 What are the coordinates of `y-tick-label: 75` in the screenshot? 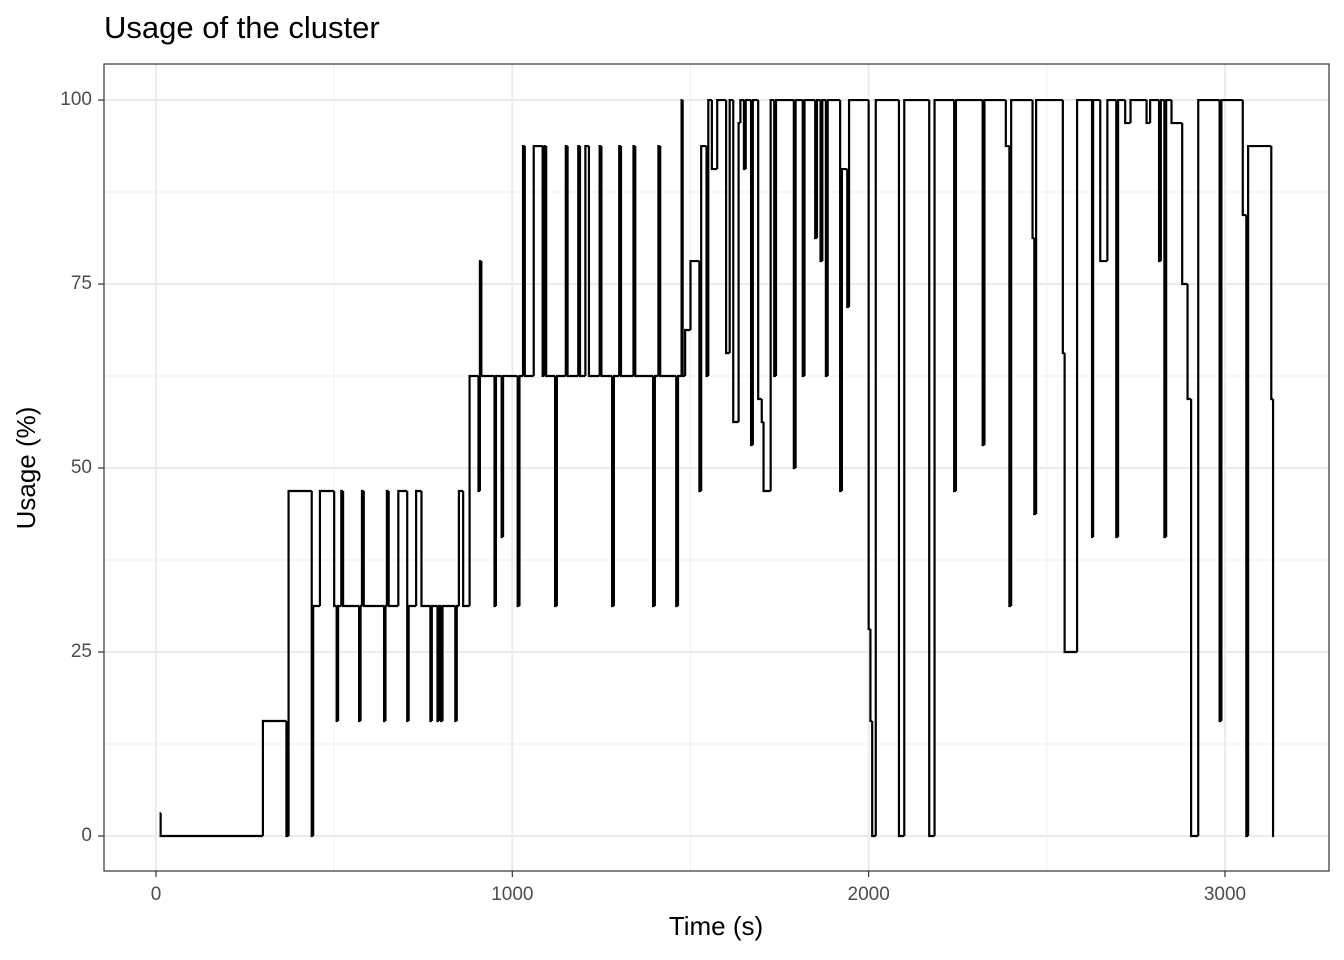 It's located at (81, 283).